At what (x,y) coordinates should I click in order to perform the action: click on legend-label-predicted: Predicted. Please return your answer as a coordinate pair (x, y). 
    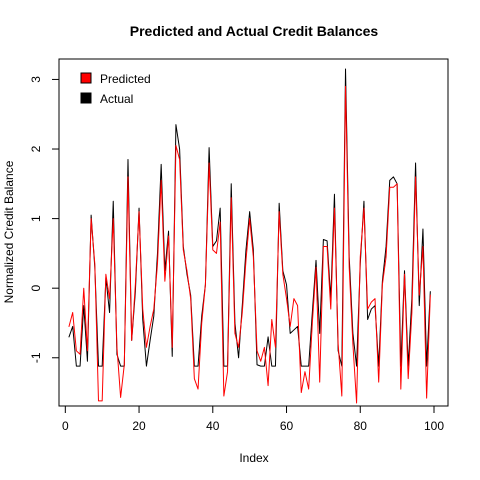
    Looking at the image, I should click on (125, 79).